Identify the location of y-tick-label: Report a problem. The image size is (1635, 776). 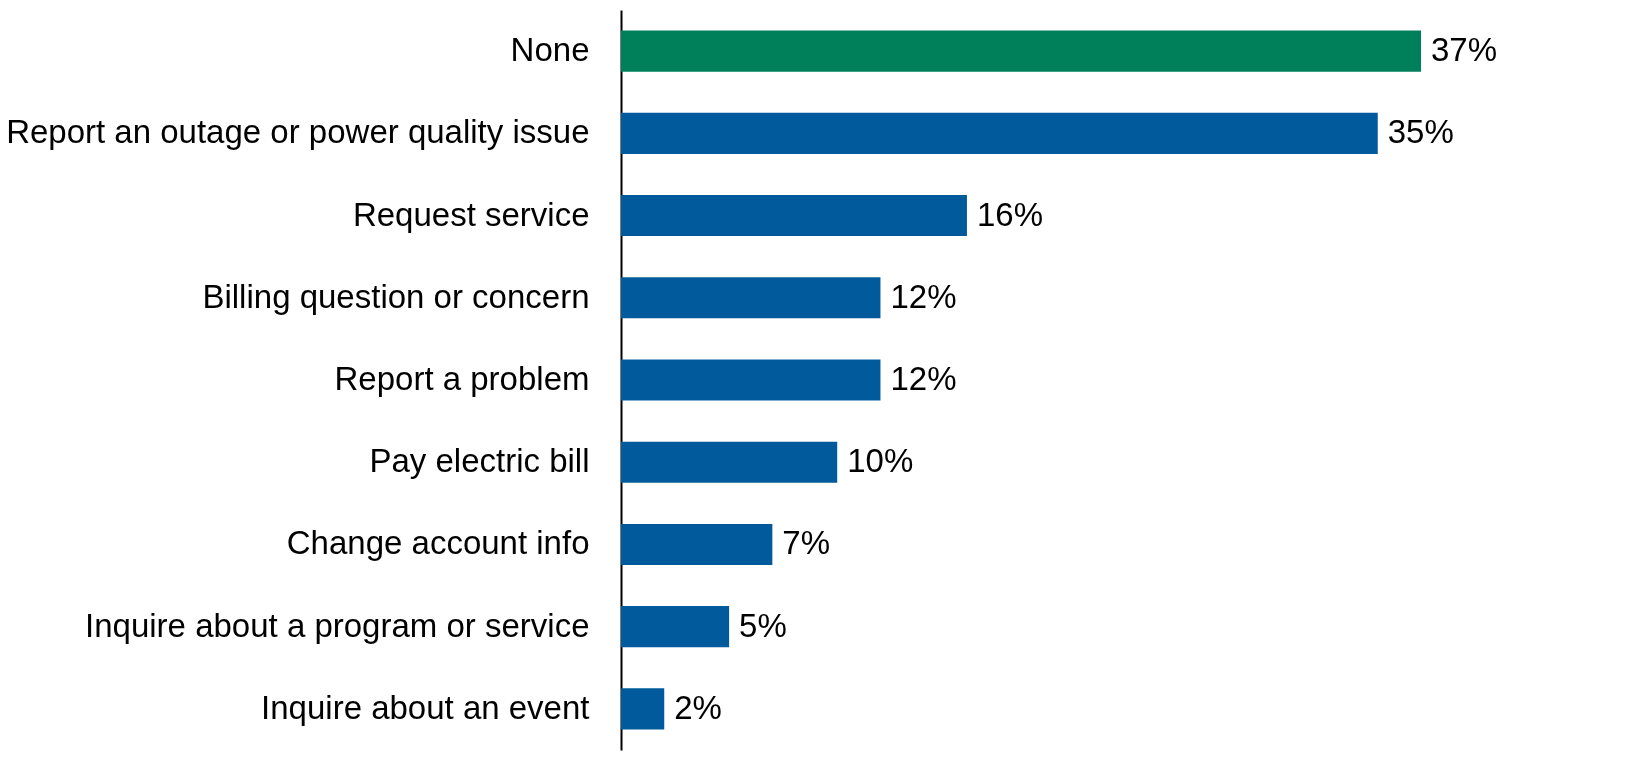
(462, 378).